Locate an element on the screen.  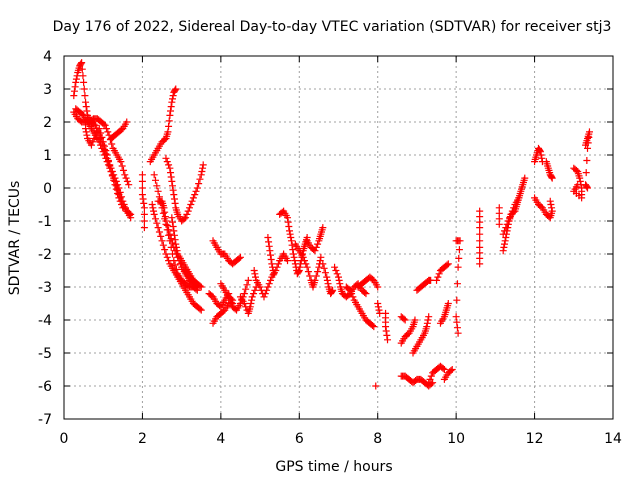
series-t23 is located at coordinates (315, 239).